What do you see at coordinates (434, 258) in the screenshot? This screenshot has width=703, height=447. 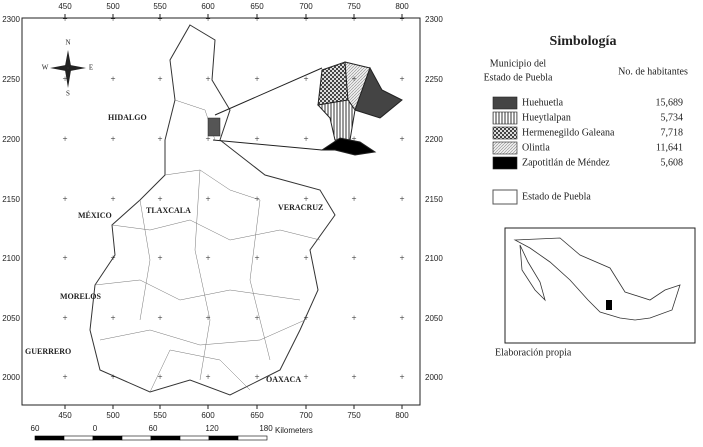 I see `y-tick-label: 2100` at bounding box center [434, 258].